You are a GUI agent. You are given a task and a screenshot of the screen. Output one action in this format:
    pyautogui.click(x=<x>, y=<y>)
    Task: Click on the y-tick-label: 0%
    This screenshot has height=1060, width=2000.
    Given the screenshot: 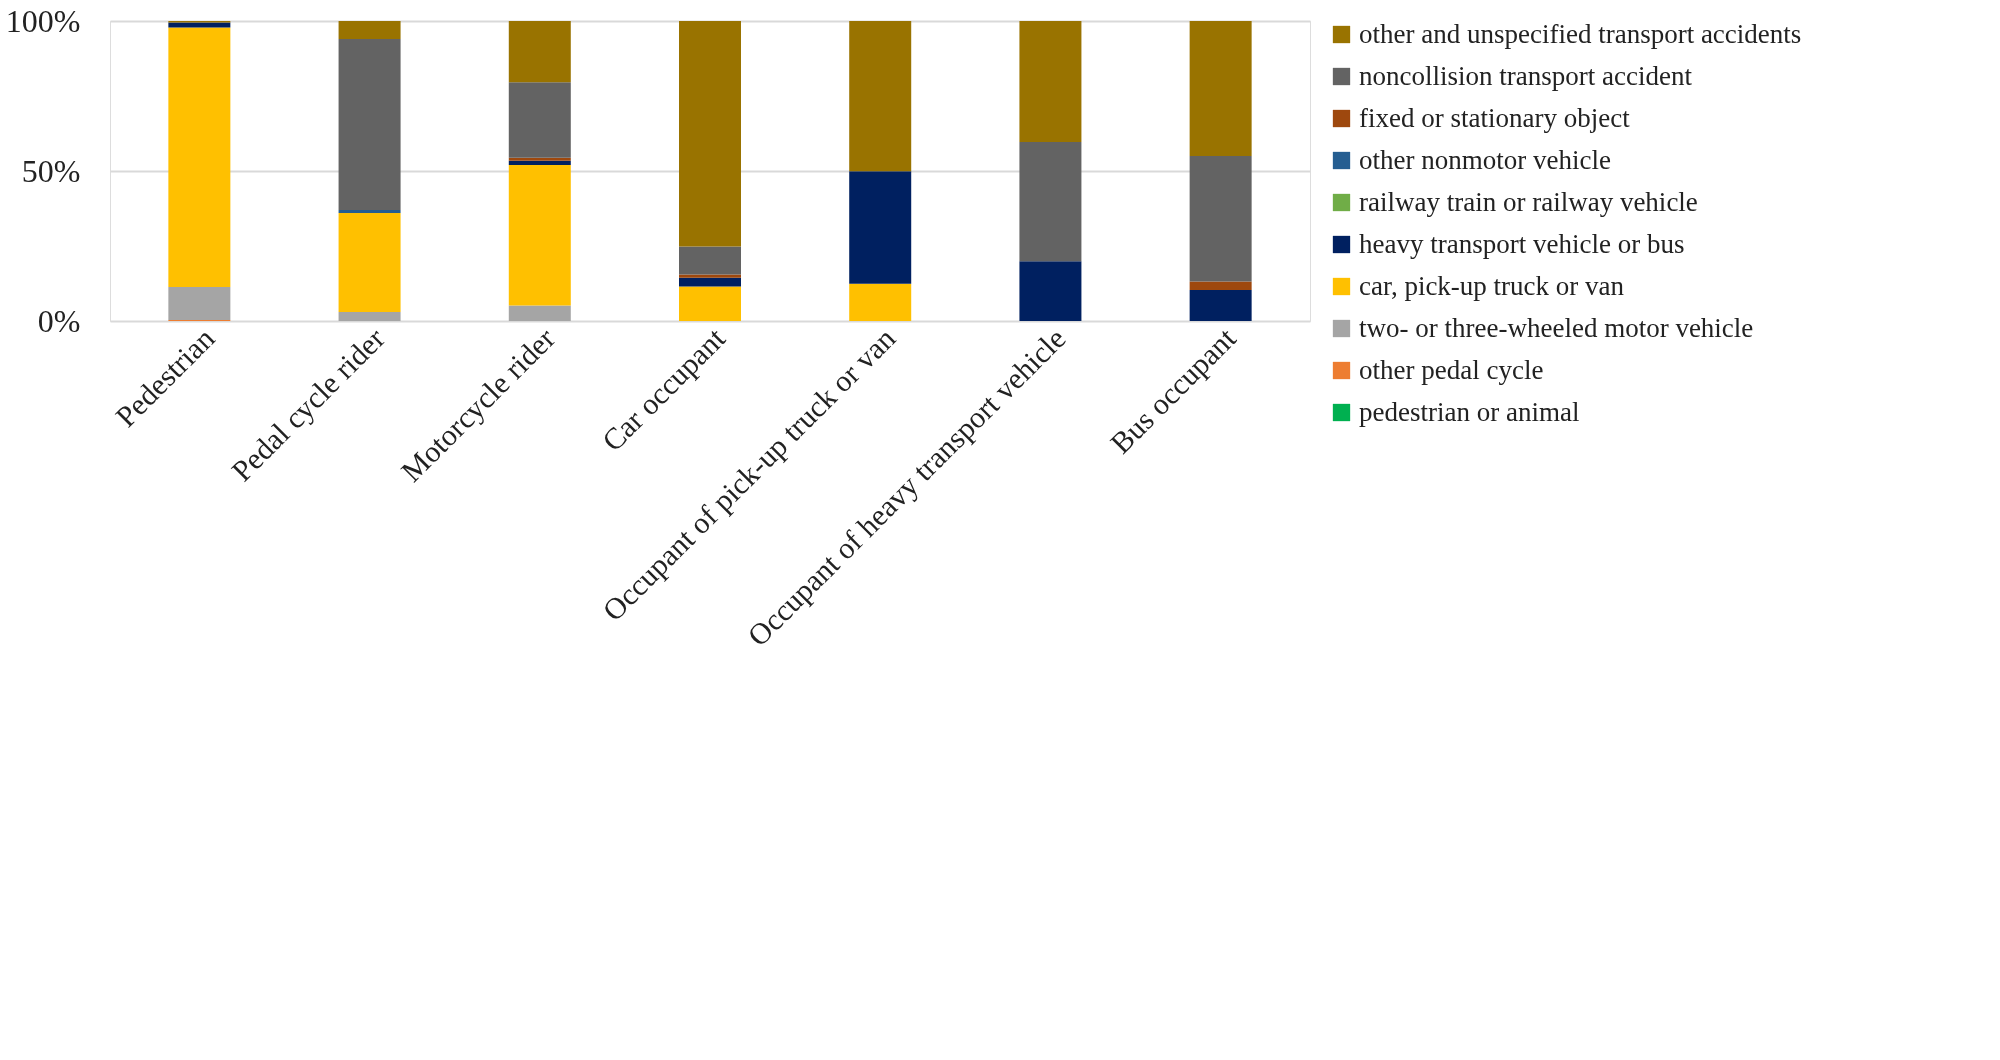 What is the action you would take?
    pyautogui.click(x=59, y=320)
    